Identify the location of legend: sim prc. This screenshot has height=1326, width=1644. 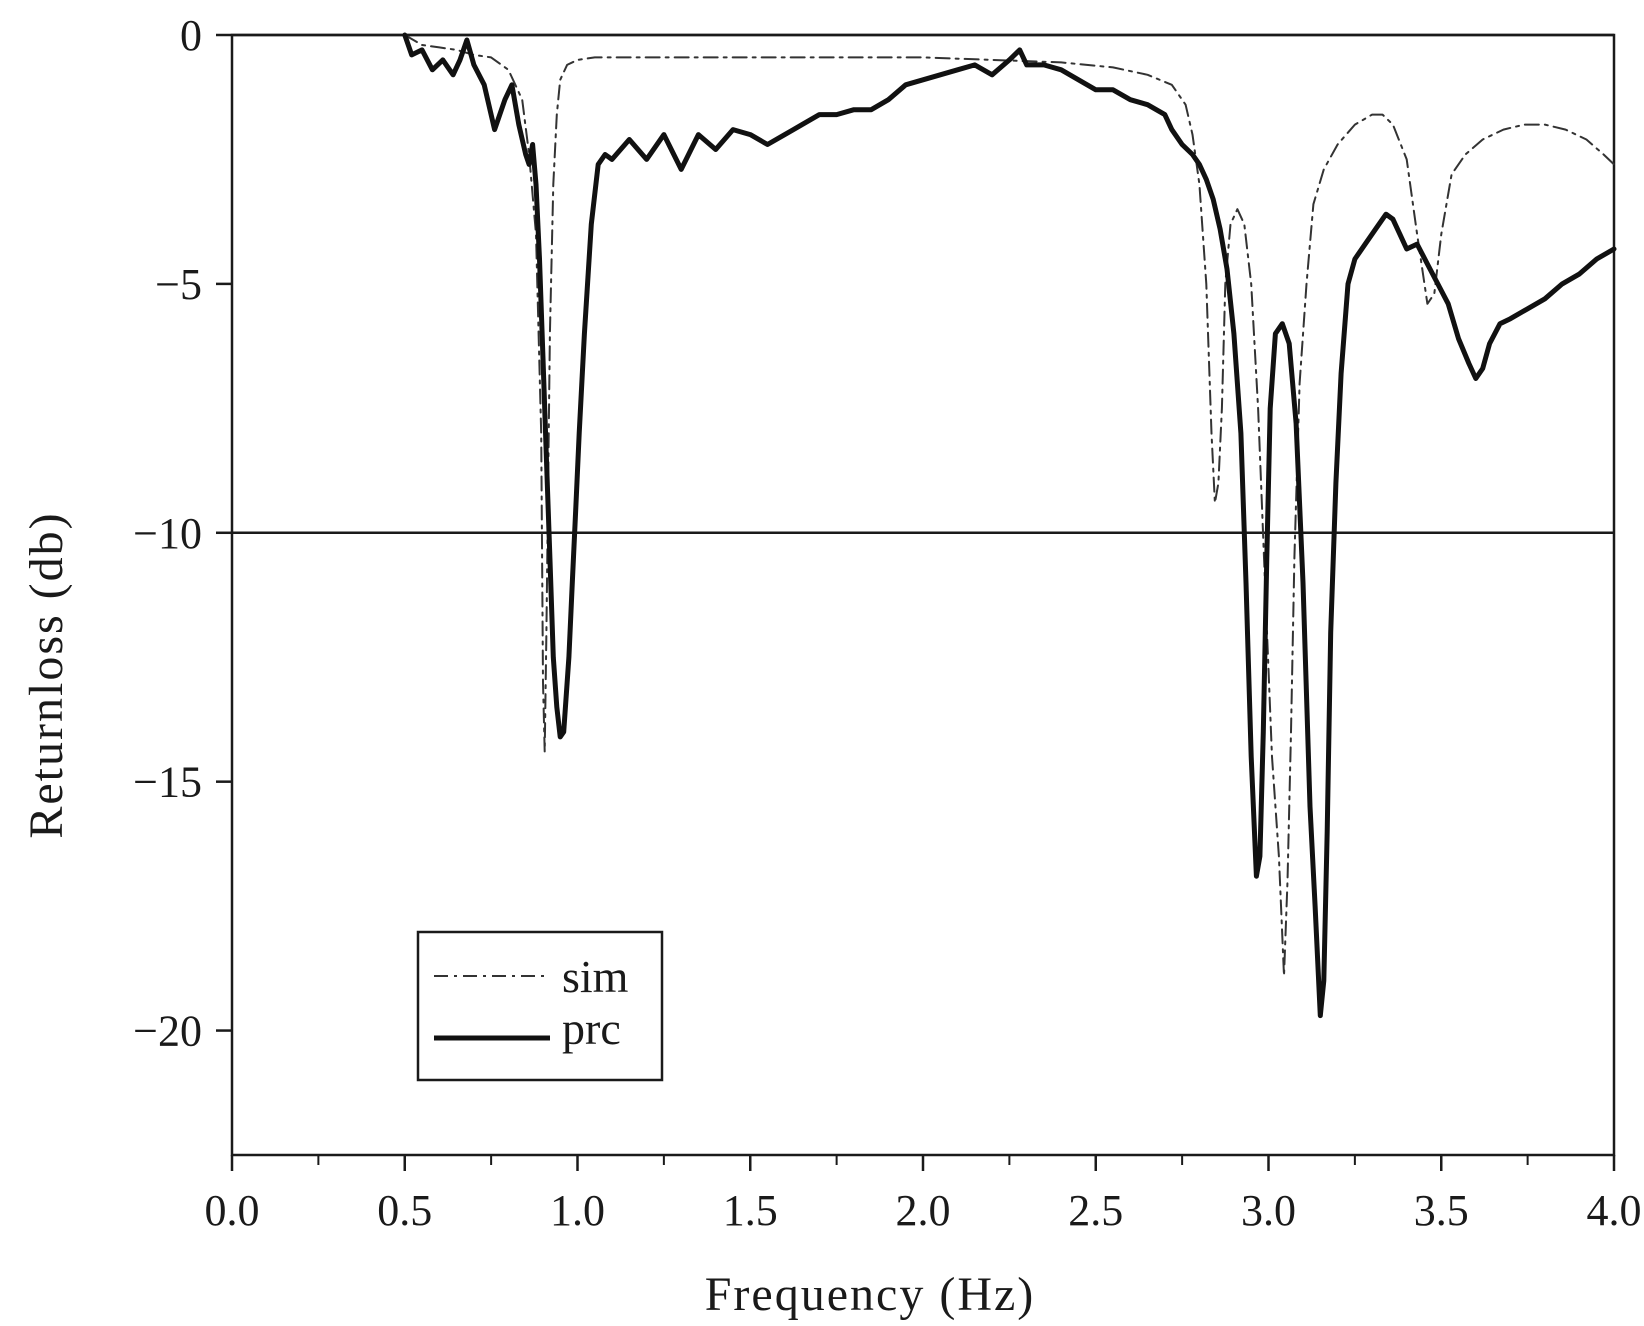
(540, 1006).